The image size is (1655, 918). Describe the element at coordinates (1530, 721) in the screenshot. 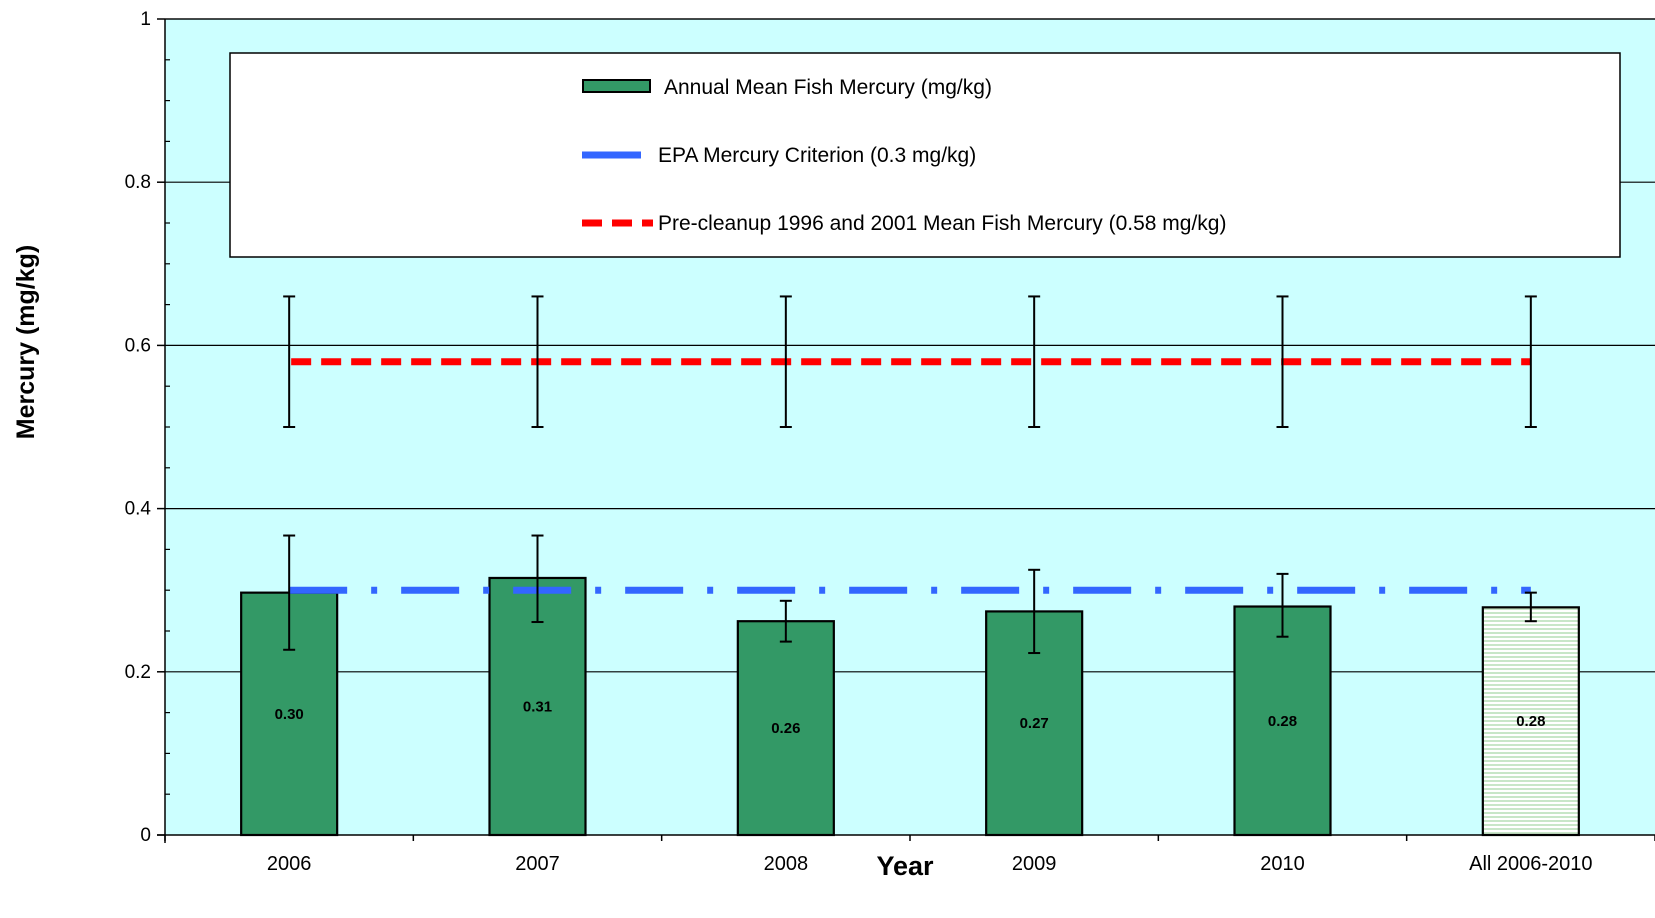

I see `bar-value-label-6: 0.28` at that location.